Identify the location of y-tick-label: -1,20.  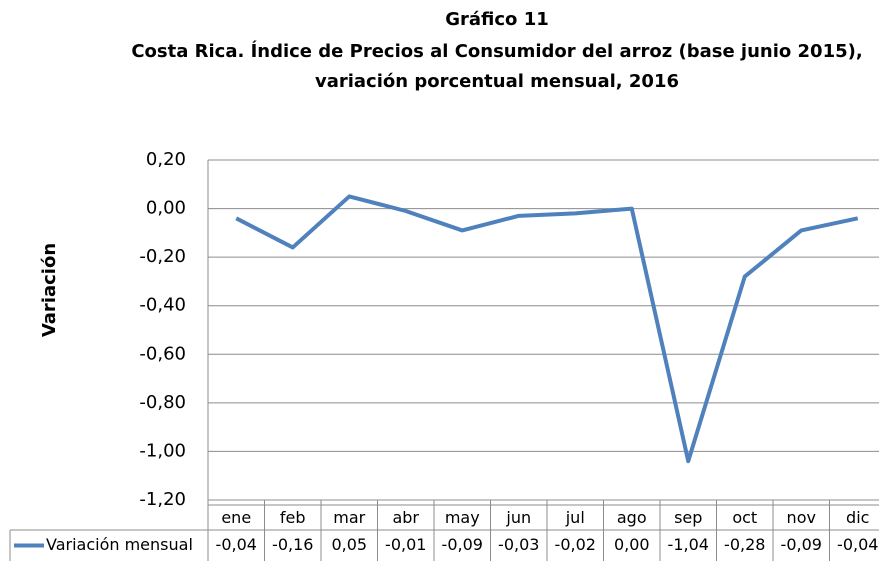
(162, 499).